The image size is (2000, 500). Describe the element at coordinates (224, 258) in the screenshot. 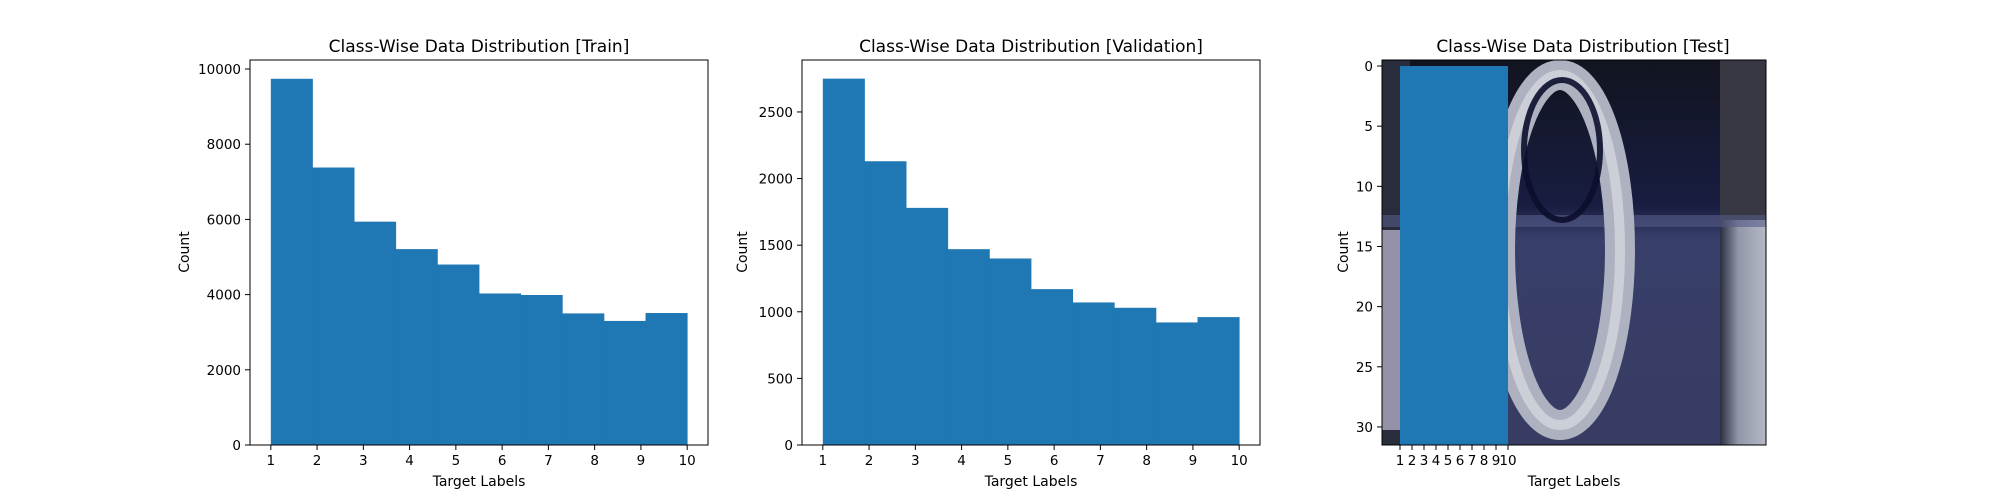

I see `y-ticks: 0 2000 4000 6000 8000 10000` at that location.